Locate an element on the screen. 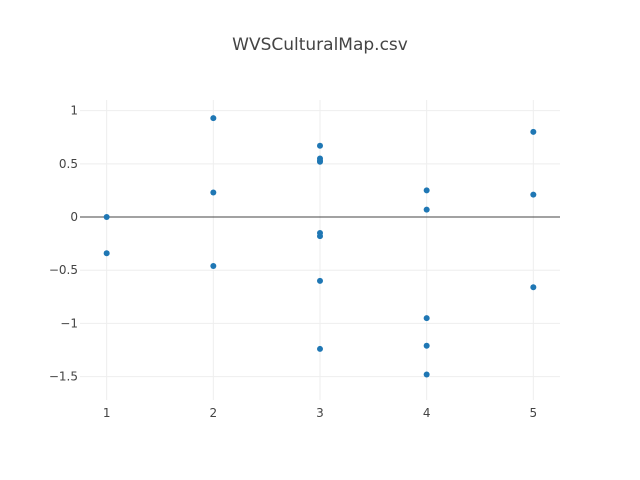 This screenshot has width=640, height=480. chart-title: WVSCulturalMap.csv is located at coordinates (320, 45).